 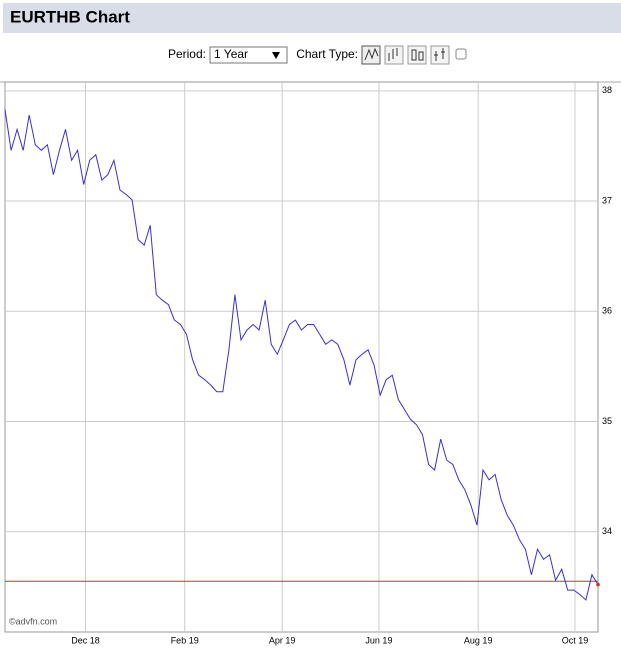 What do you see at coordinates (607, 200) in the screenshot?
I see `y-tick-label: 37` at bounding box center [607, 200].